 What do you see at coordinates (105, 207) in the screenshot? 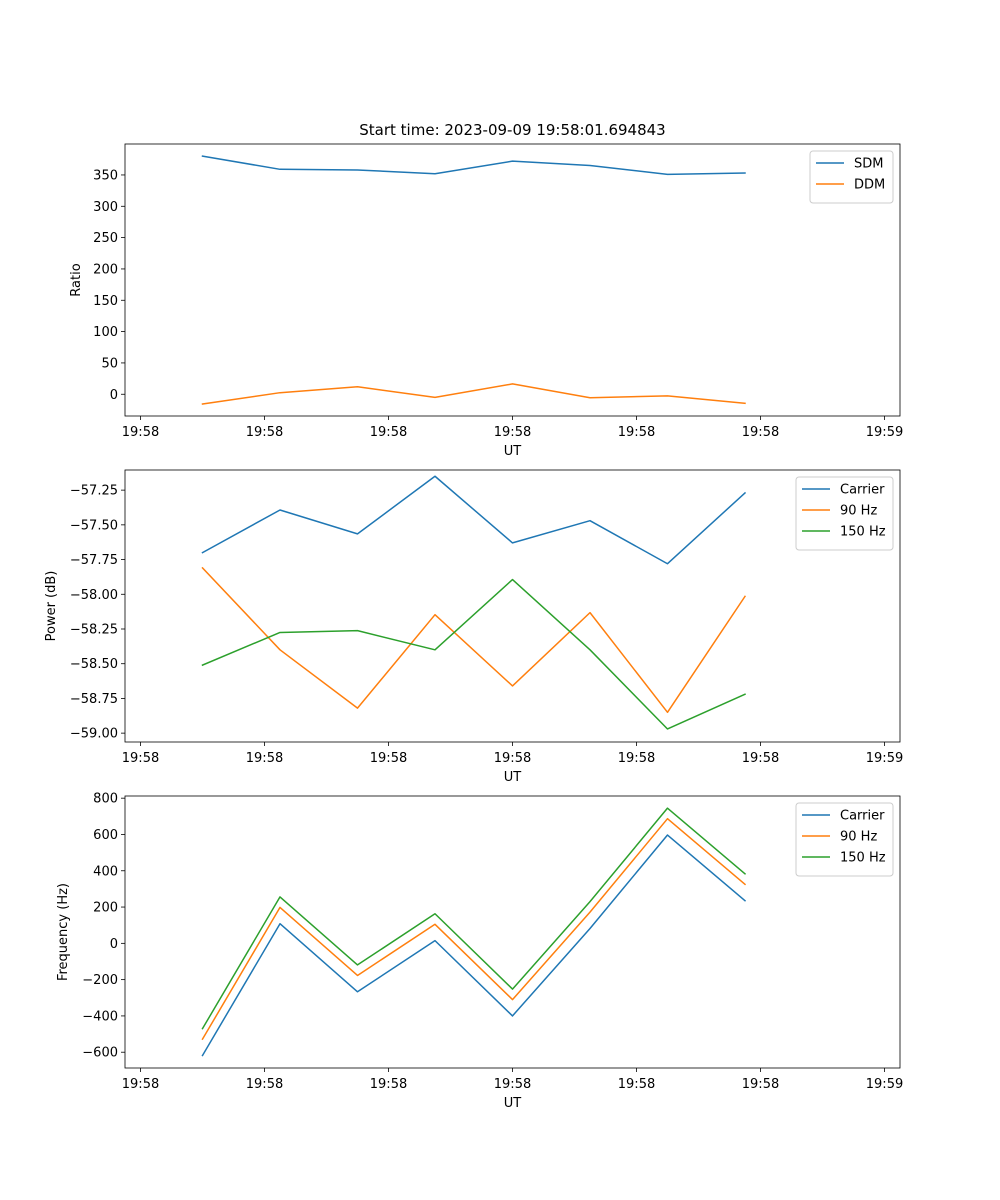
I see `y-tick-label: 300` at bounding box center [105, 207].